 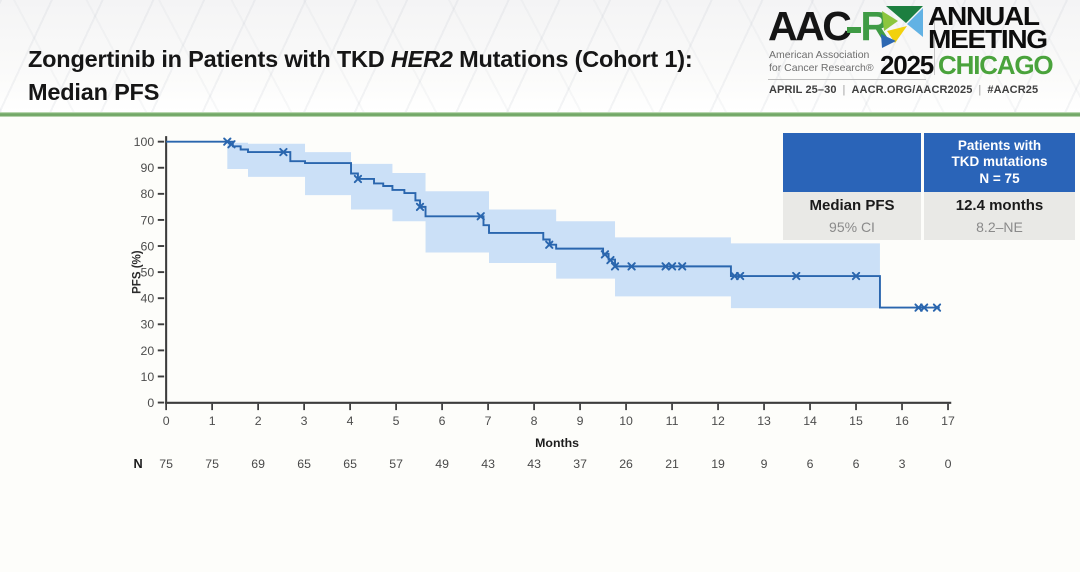 I want to click on x-tick-label: 12, so click(x=718, y=421).